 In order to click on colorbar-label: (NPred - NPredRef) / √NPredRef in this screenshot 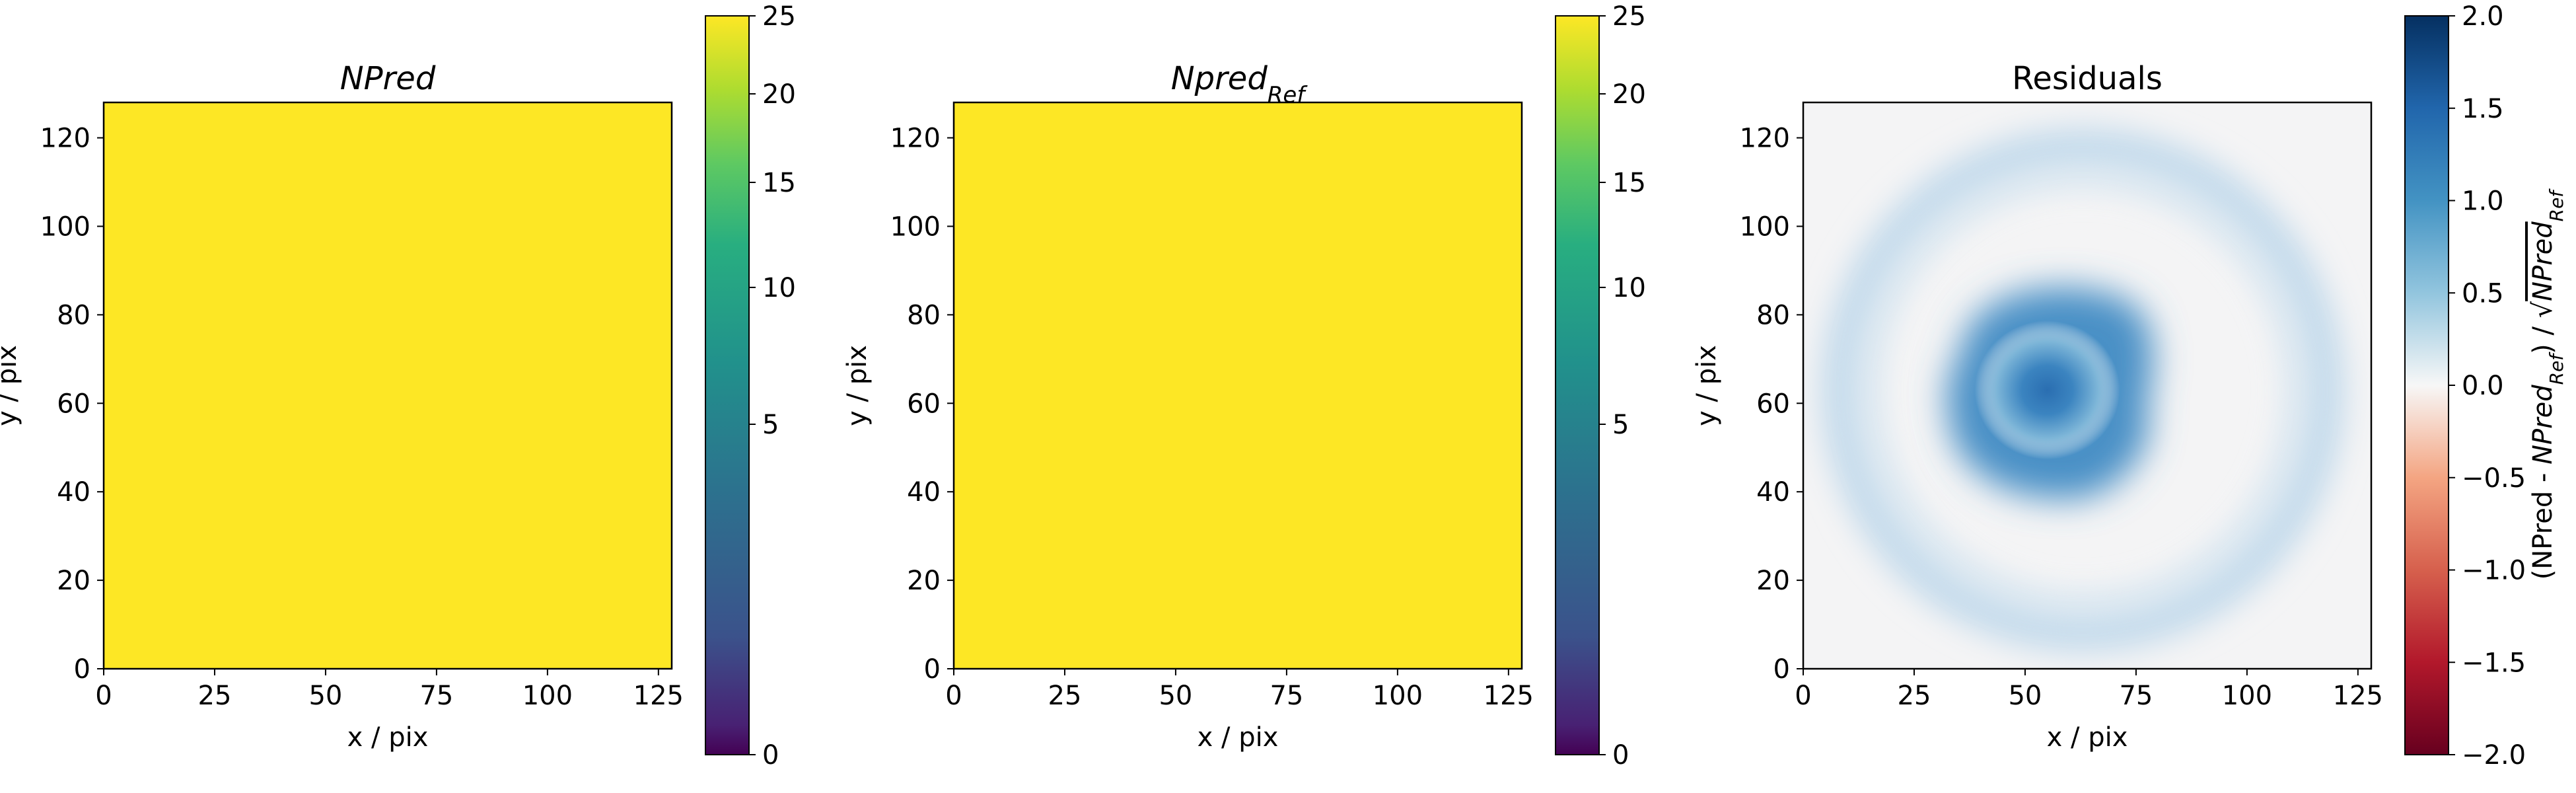, I will do `click(2547, 384)`.